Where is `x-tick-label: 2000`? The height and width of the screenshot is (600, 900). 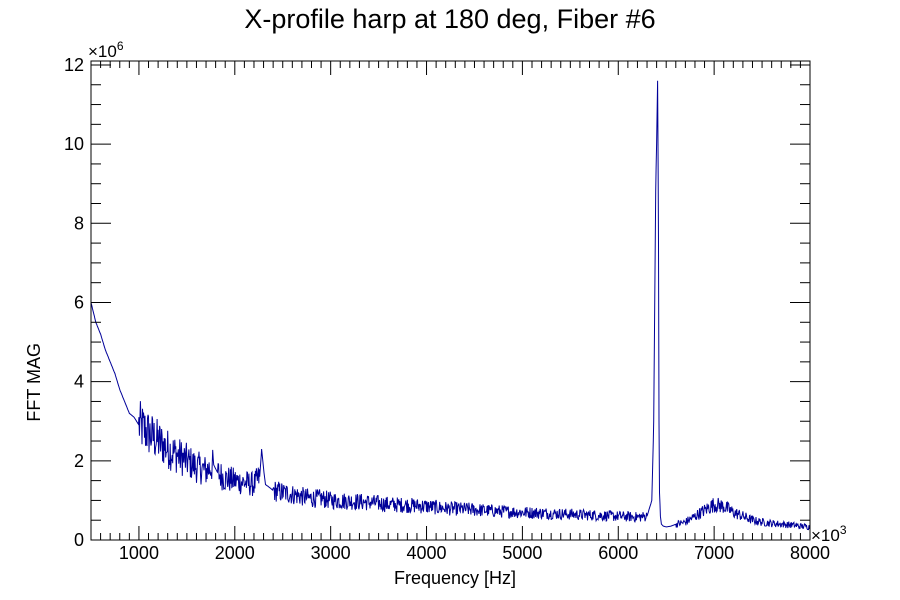
x-tick-label: 2000 is located at coordinates (235, 553).